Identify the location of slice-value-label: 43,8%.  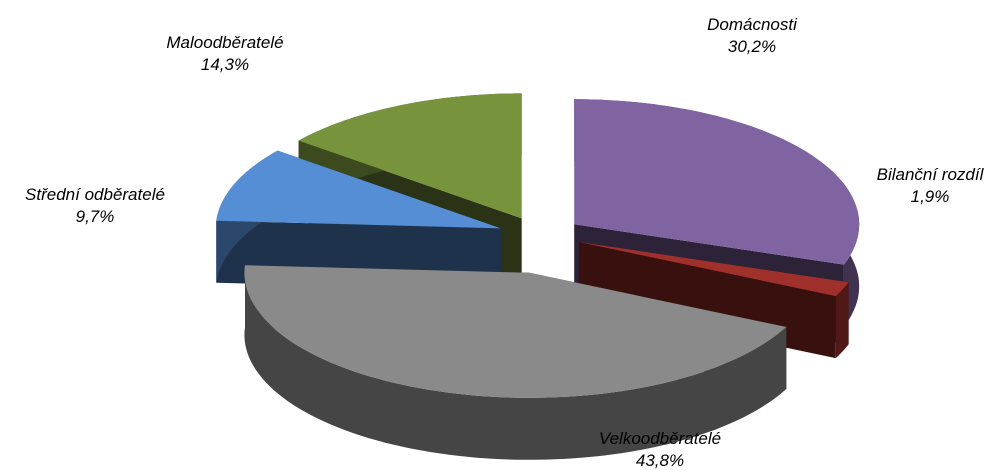
(660, 460).